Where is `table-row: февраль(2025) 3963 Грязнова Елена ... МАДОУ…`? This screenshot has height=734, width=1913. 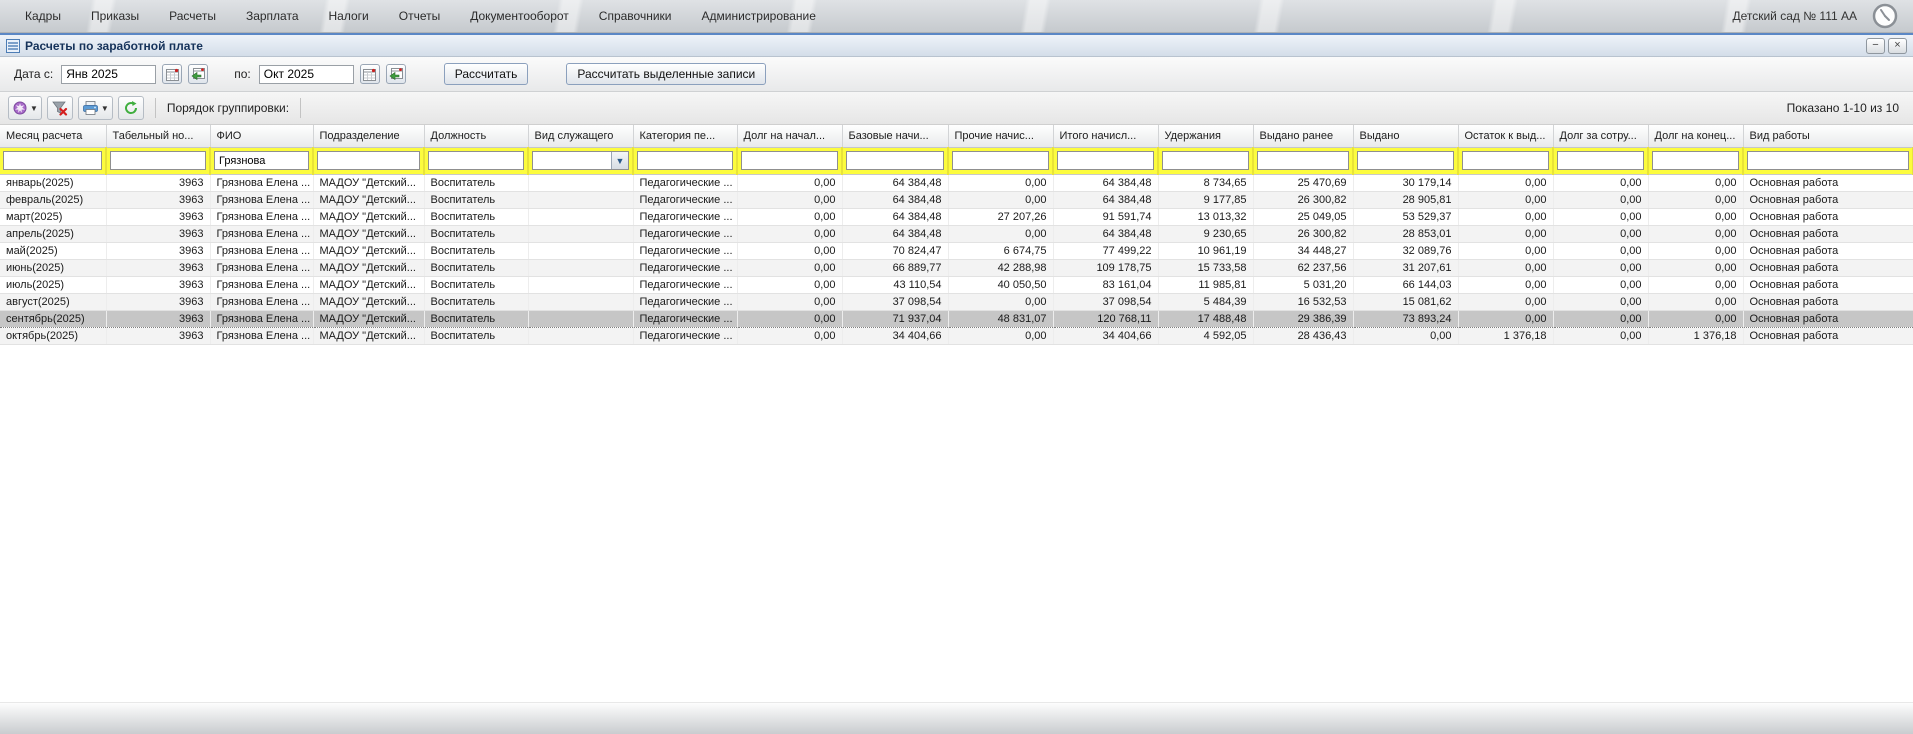 table-row: февраль(2025) 3963 Грязнова Елена ... МАДОУ… is located at coordinates (956, 200).